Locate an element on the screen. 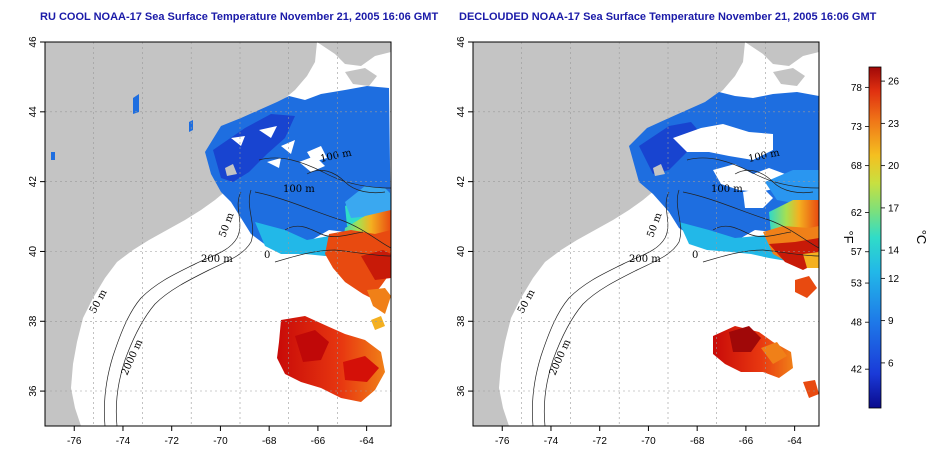 Image resolution: width=950 pixels, height=475 pixels. right-lat-tick-label: 38 is located at coordinates (461, 321).